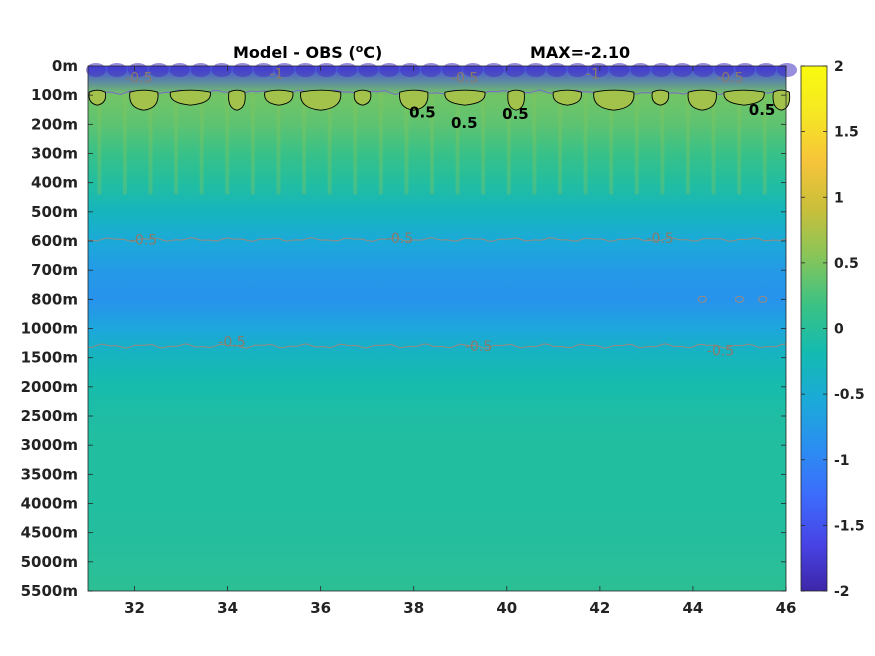 The width and height of the screenshot is (875, 656). What do you see at coordinates (413, 608) in the screenshot?
I see `x-tick-label: 38` at bounding box center [413, 608].